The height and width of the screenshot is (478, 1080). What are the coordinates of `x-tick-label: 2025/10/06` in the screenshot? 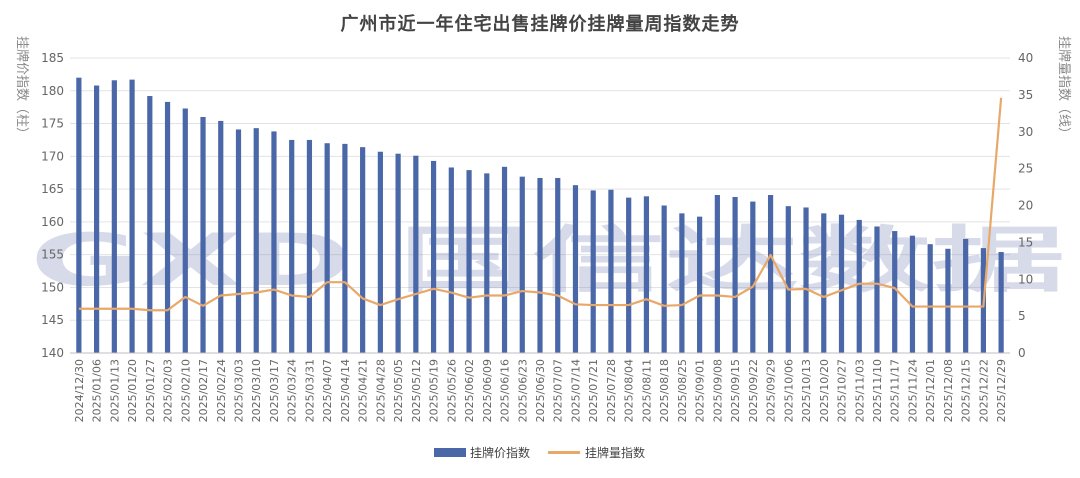 It's located at (788, 390).